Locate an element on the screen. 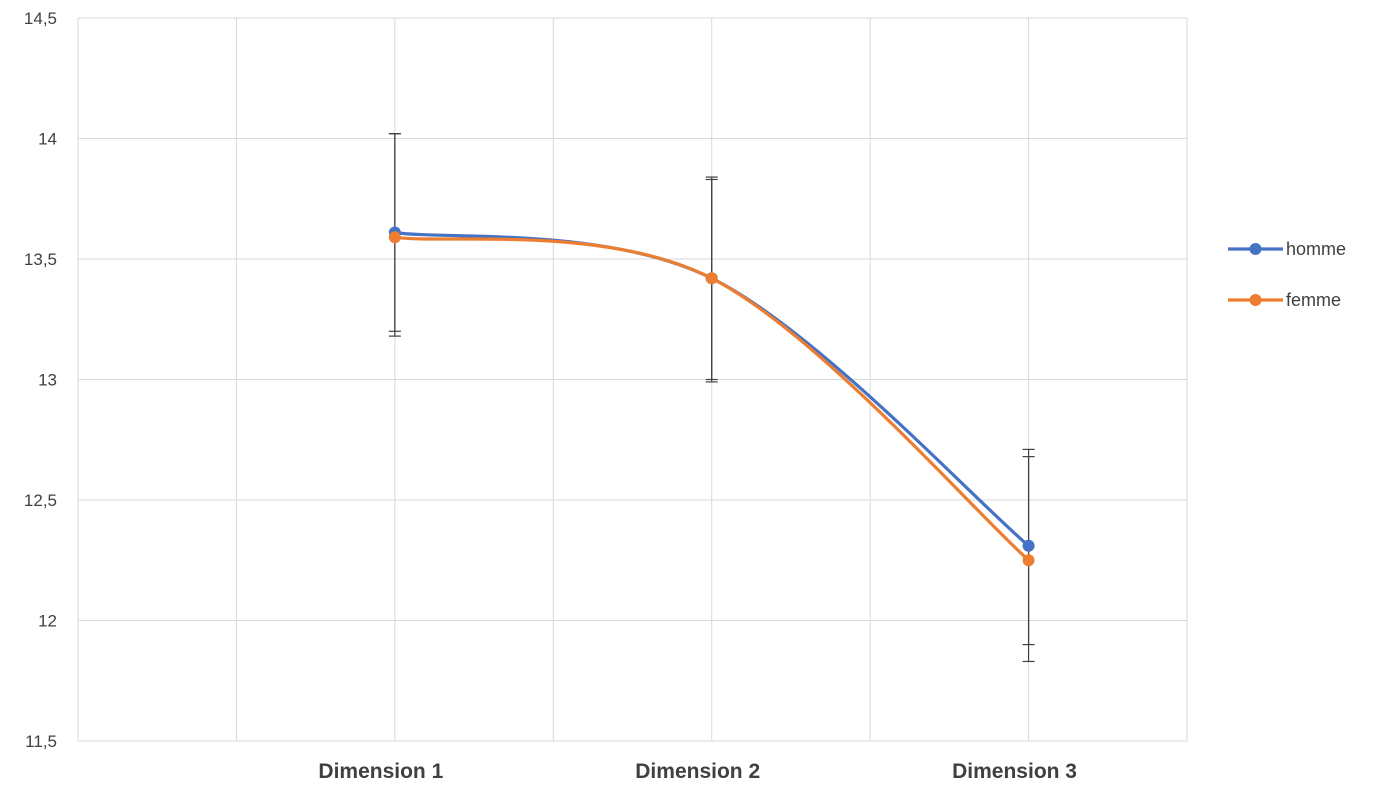 Image resolution: width=1379 pixels, height=785 pixels. y-tick-label: 13 is located at coordinates (47, 380).